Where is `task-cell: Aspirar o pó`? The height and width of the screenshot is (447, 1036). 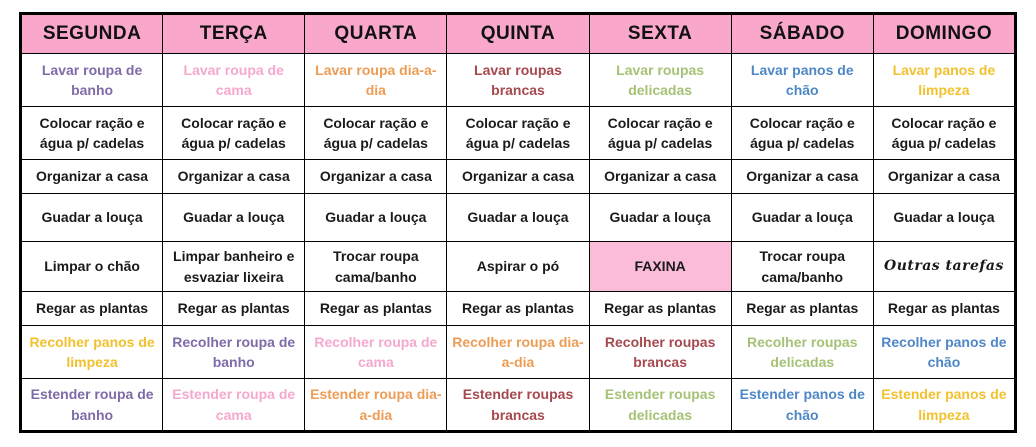
task-cell: Aspirar o pó is located at coordinates (518, 266).